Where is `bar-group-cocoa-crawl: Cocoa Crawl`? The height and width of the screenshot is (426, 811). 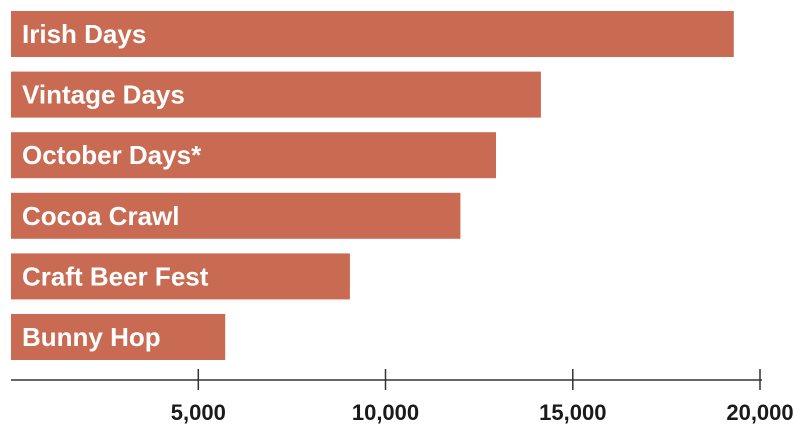
bar-group-cocoa-crawl: Cocoa Crawl is located at coordinates (236, 215).